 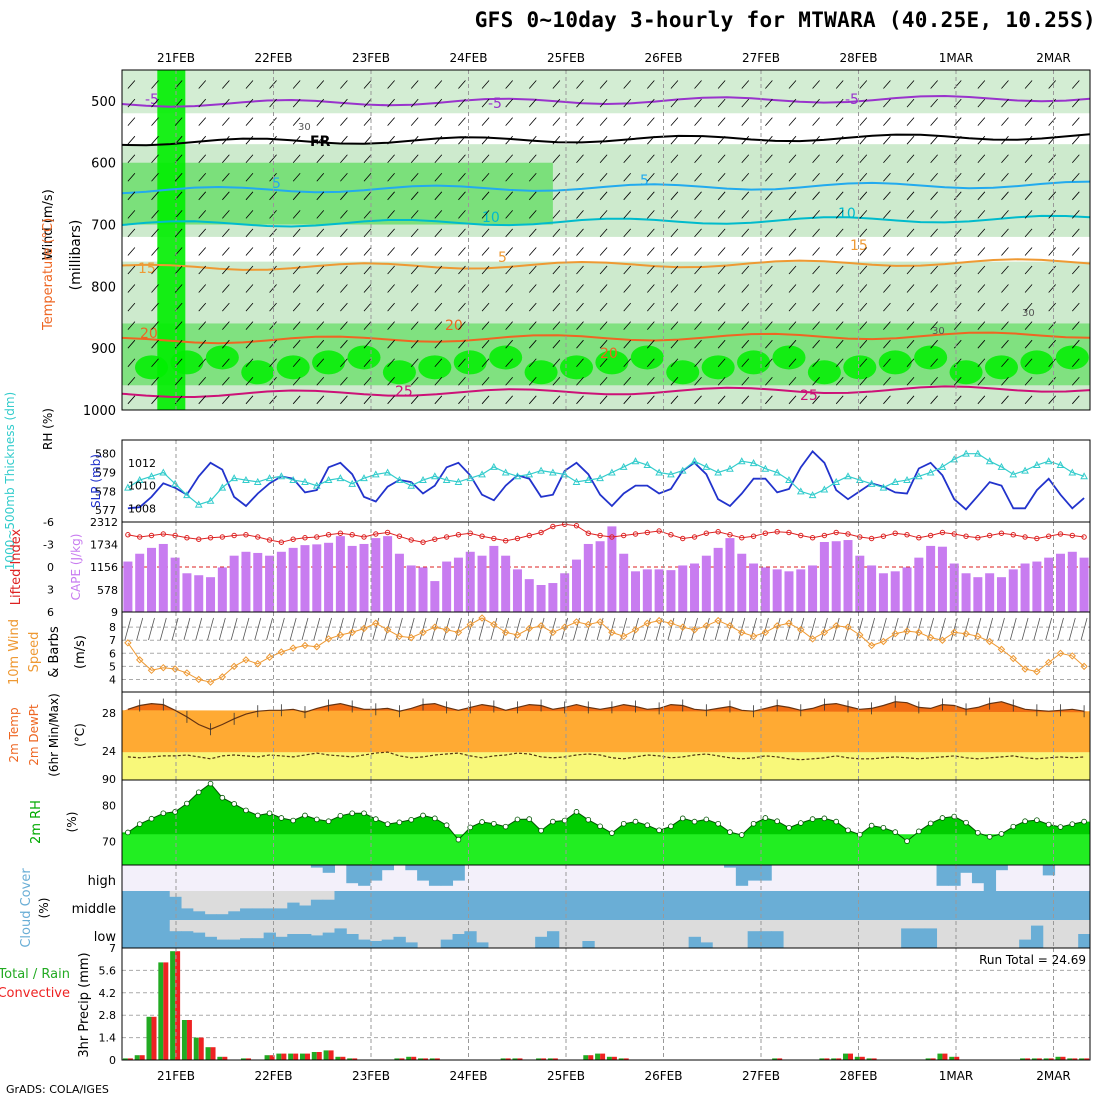 I want to click on temp-line, so click(x=606, y=715).